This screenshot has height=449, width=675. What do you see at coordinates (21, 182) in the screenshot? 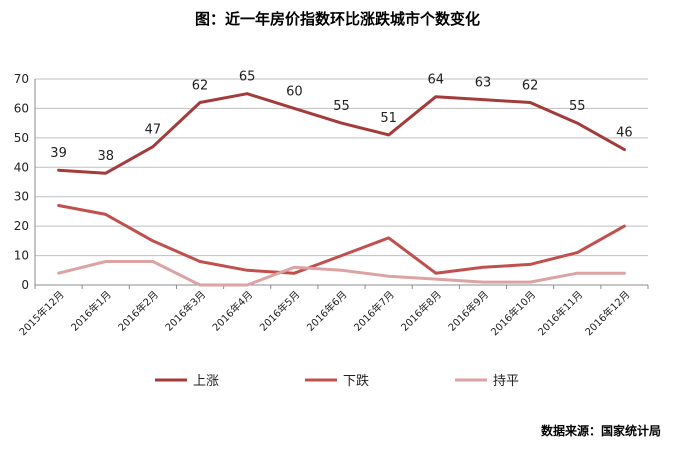
I see `y-axis-ticks: 0 10 20 30 40 50 60 70` at bounding box center [21, 182].